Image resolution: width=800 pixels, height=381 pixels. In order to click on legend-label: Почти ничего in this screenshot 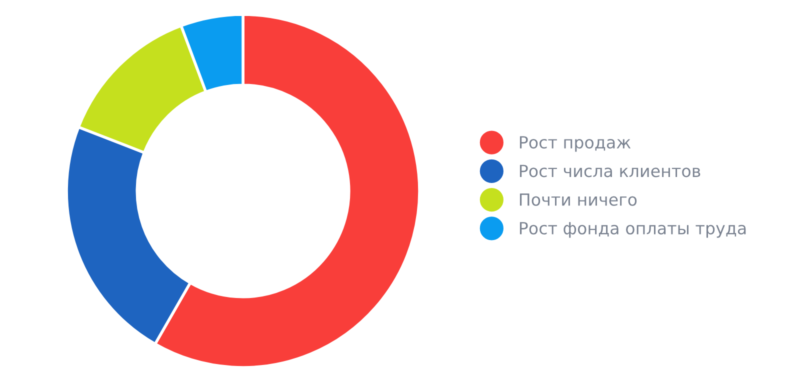, I will do `click(578, 199)`.